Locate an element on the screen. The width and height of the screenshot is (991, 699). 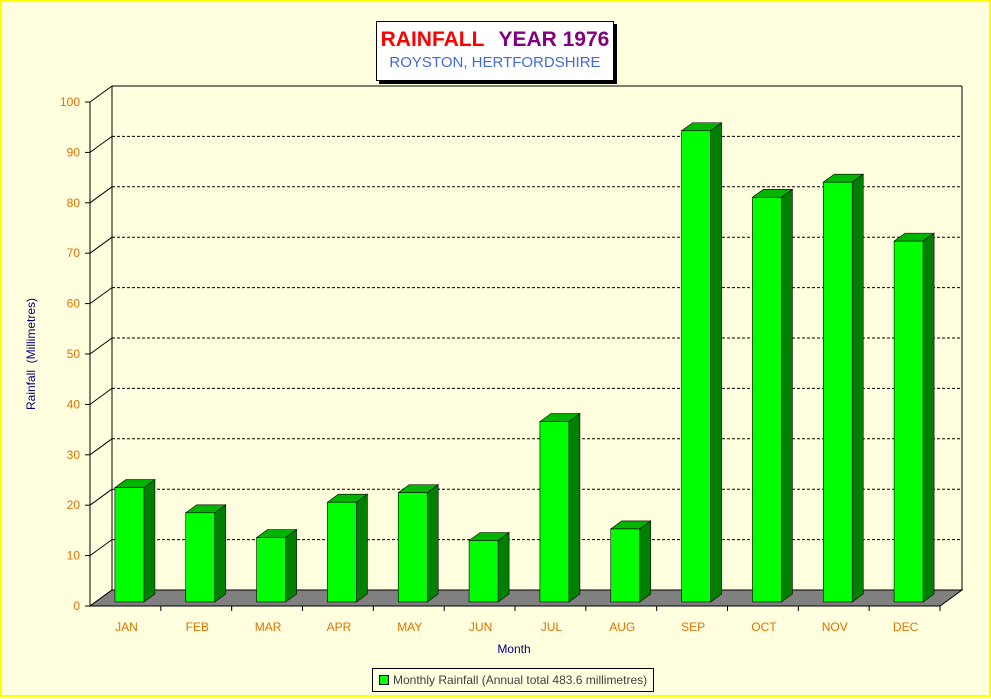
x-tick-label: SEP is located at coordinates (693, 627).